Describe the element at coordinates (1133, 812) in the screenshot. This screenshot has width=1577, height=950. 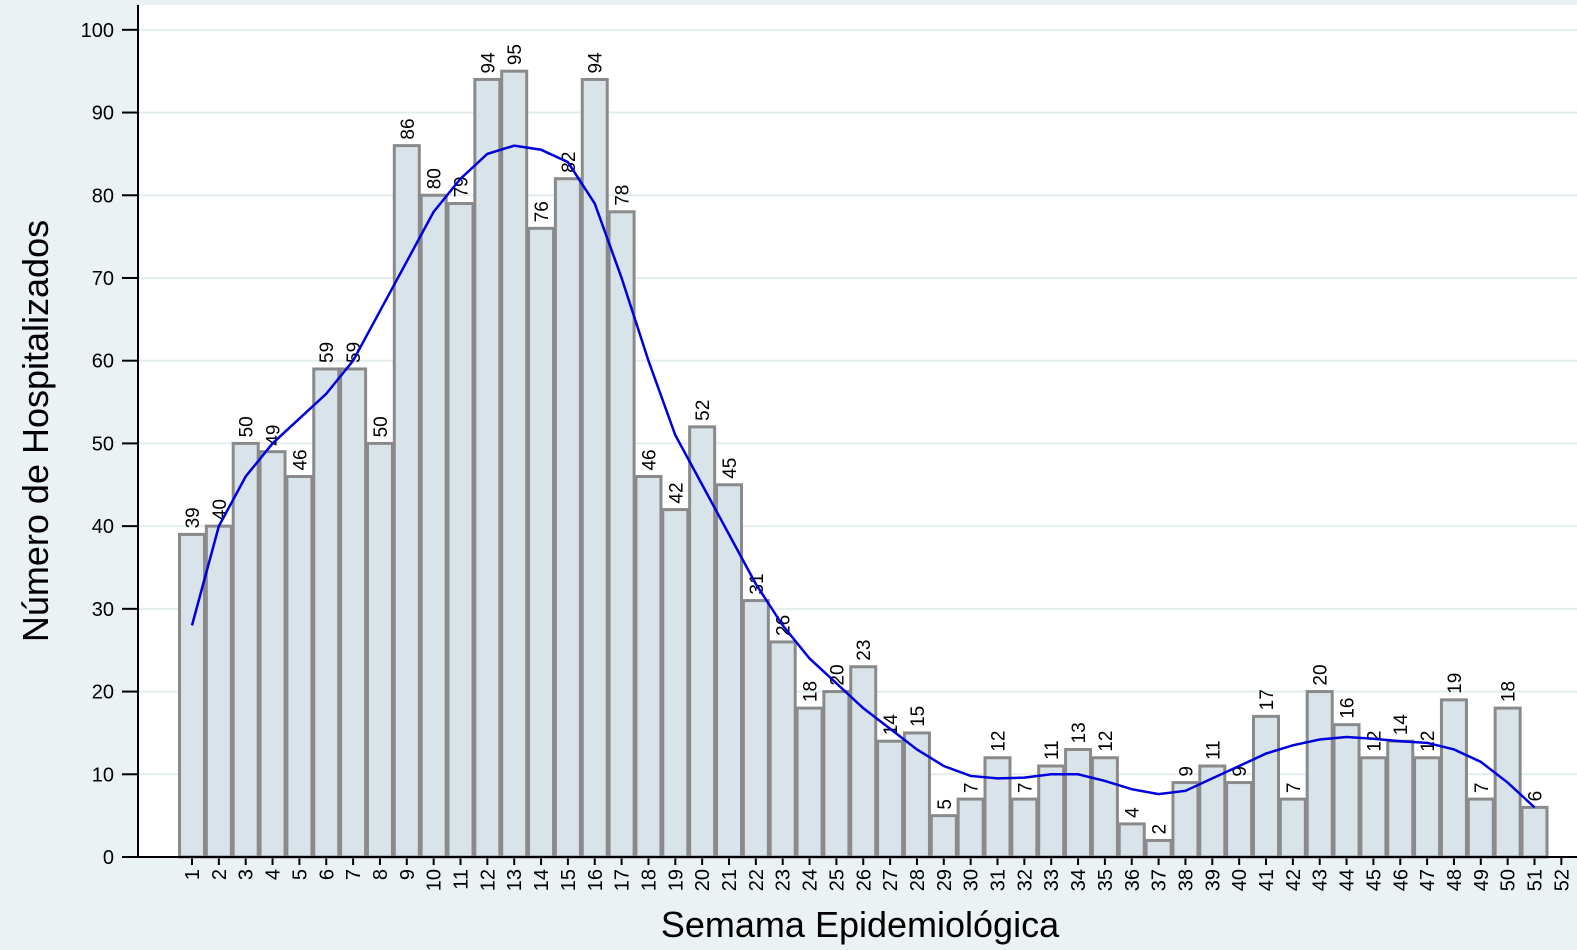
I see `data-label: 4` at that location.